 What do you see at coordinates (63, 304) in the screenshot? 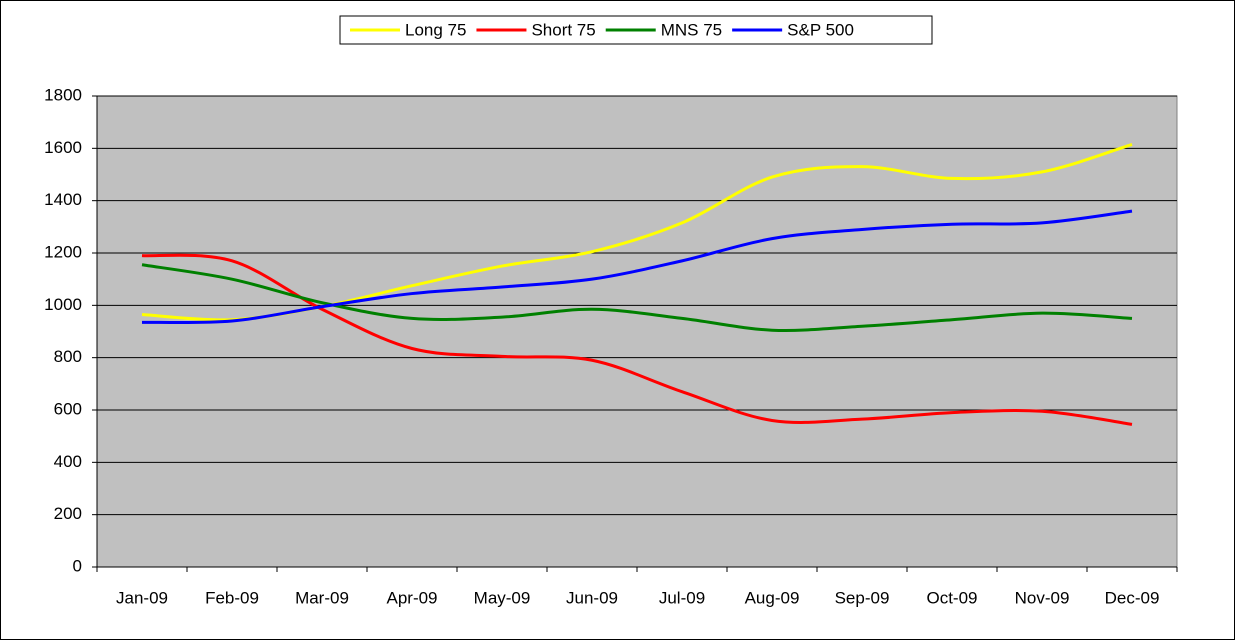
I see `y-tick-label: 1000` at bounding box center [63, 304].